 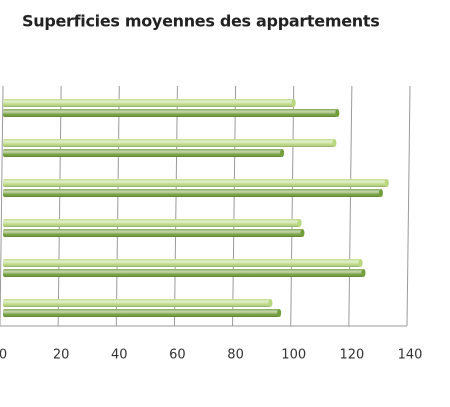 I want to click on x-tick-label: 20, so click(x=61, y=355).